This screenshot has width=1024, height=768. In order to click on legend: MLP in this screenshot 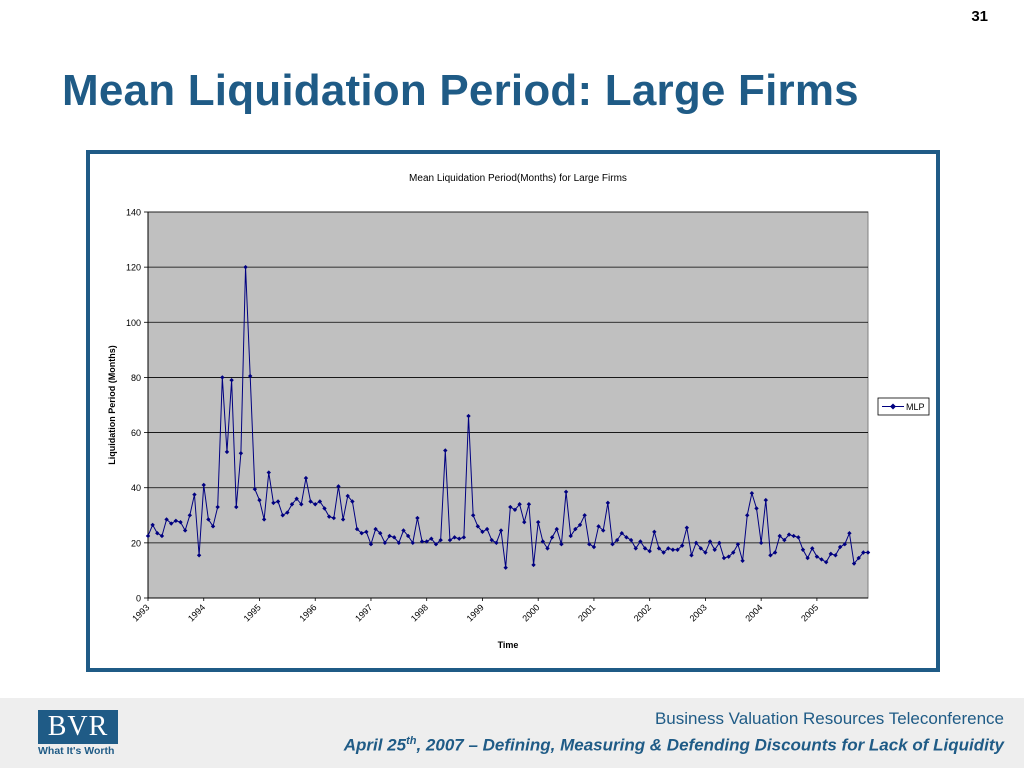, I will do `click(903, 406)`.